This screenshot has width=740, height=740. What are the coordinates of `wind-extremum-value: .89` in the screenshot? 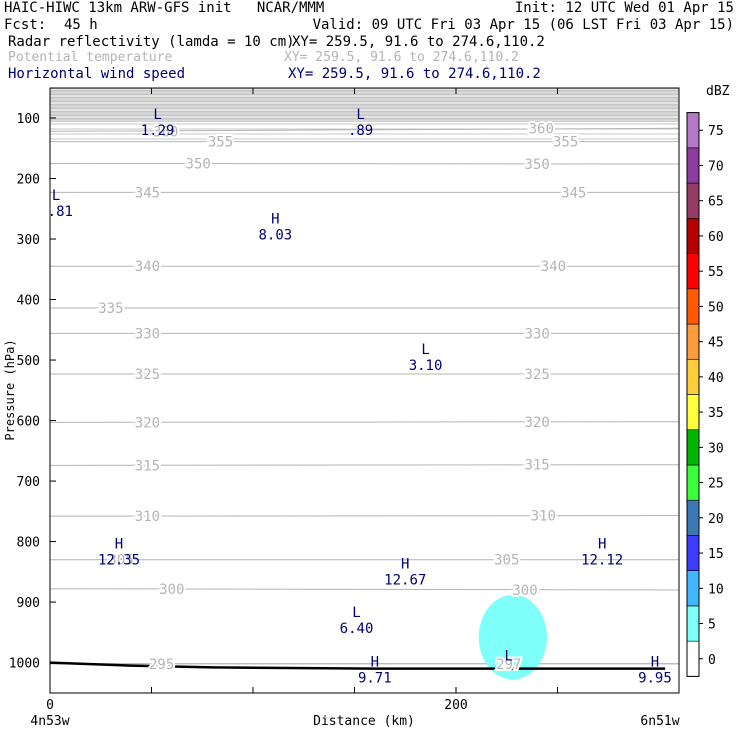 It's located at (360, 131).